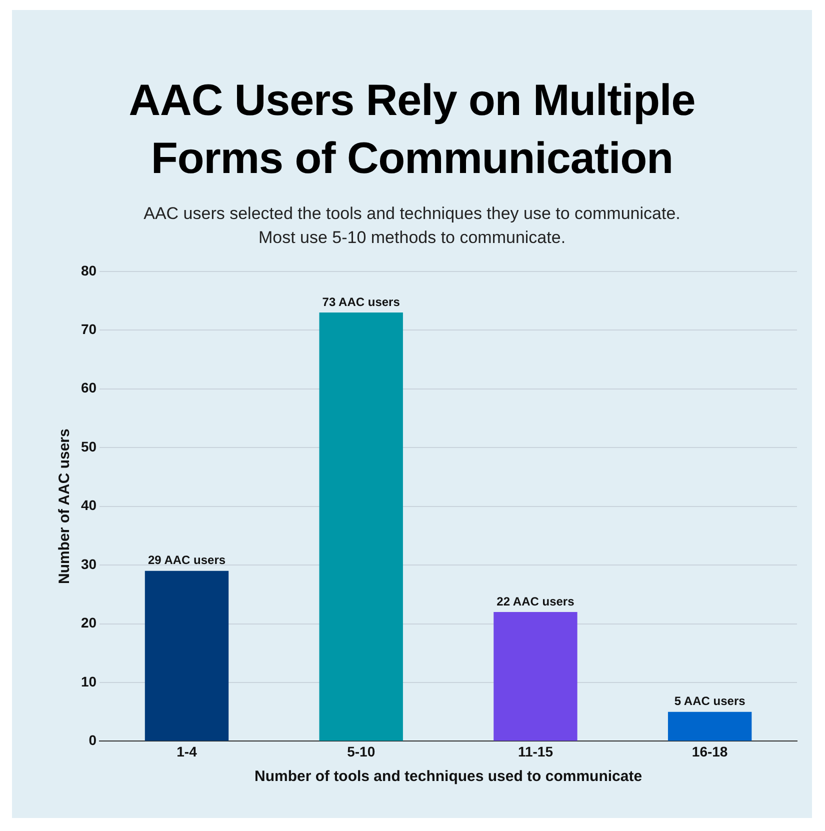 This screenshot has height=831, width=825. What do you see at coordinates (536, 751) in the screenshot?
I see `x-tick-label: 11-15` at bounding box center [536, 751].